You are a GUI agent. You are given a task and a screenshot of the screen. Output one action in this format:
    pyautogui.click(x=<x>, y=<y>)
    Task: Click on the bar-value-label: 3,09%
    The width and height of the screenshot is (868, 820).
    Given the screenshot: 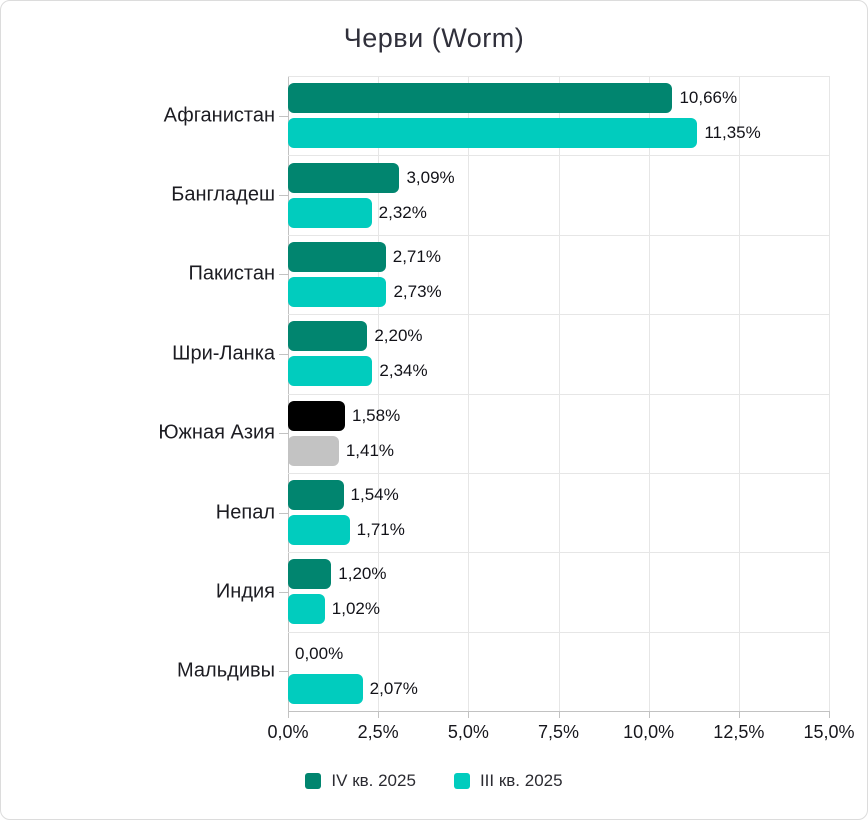 What is the action you would take?
    pyautogui.click(x=430, y=177)
    